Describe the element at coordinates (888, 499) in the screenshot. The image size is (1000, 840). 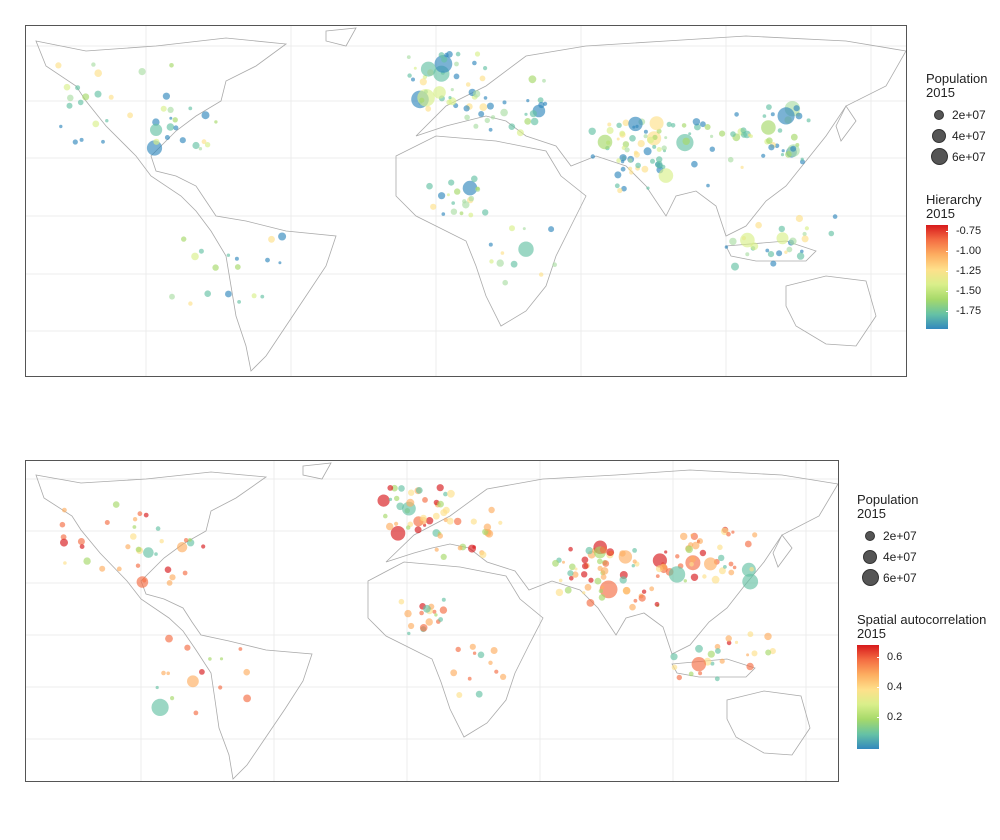
I see `size-legend-title: Population` at that location.